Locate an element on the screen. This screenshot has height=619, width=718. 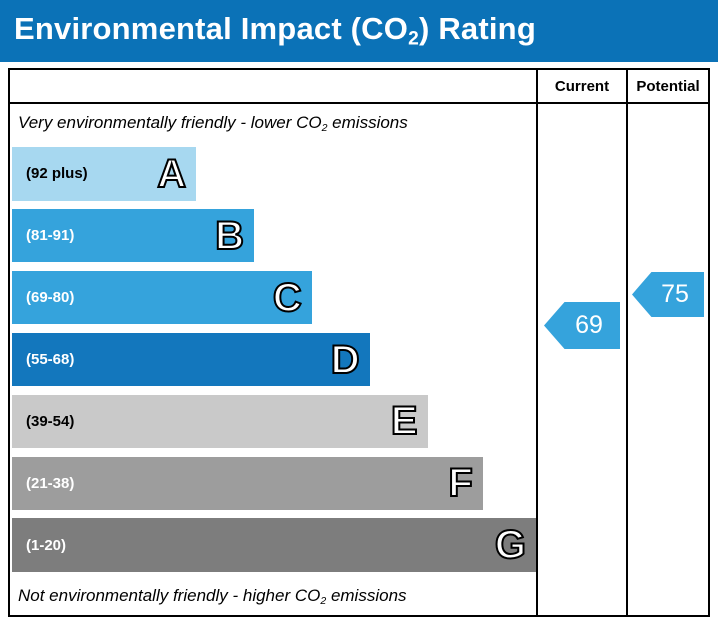
current-rating-value: 69 is located at coordinates (589, 325).